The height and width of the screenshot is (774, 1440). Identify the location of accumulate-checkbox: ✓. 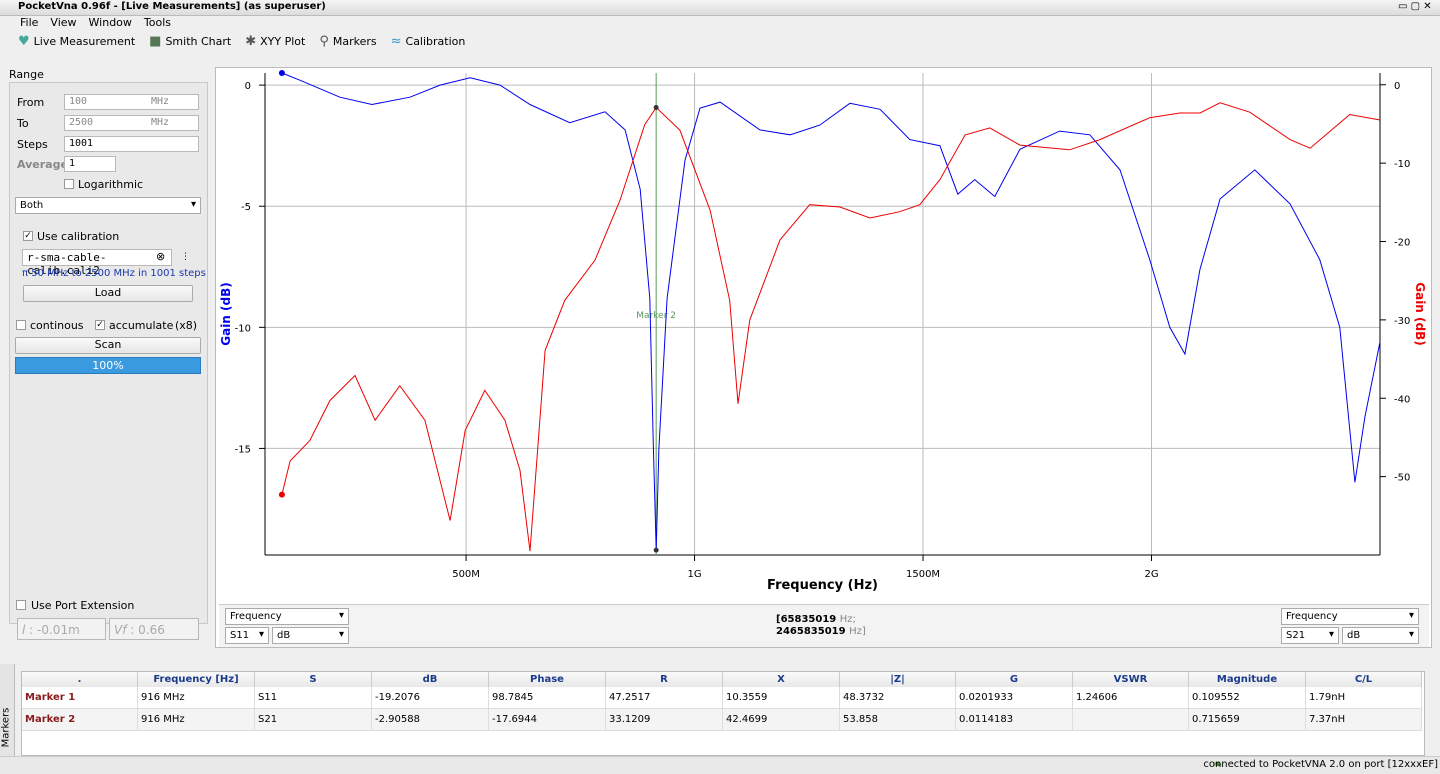
(100, 325).